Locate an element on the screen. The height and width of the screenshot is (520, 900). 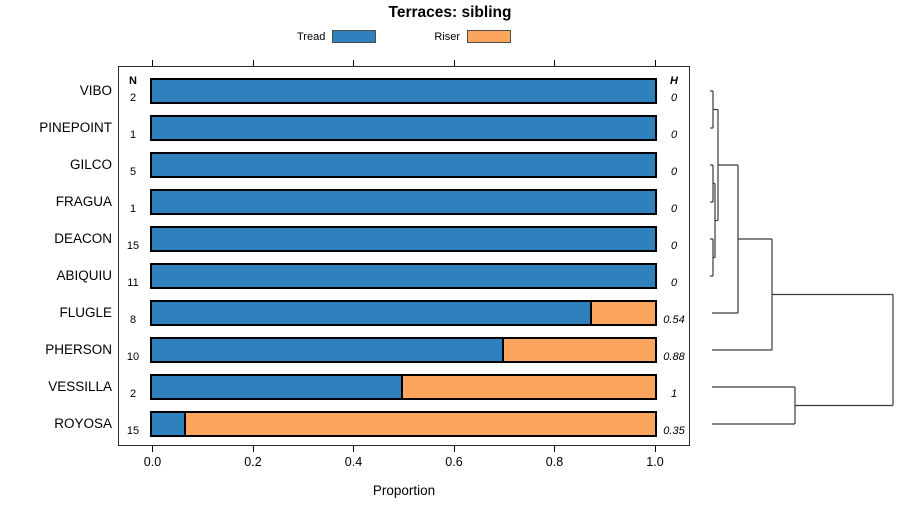
legend-label-tread: Tread is located at coordinates (311, 36).